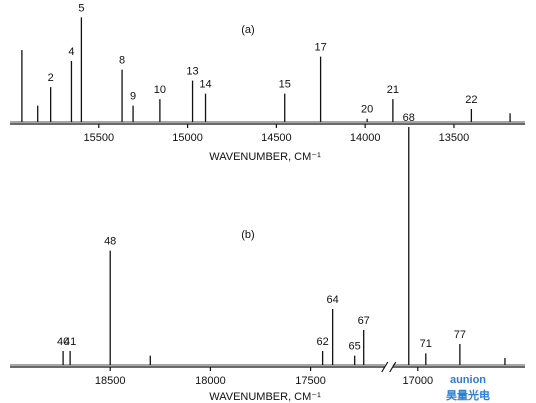 This screenshot has width=536, height=403. I want to click on x-tick-label: 18500, so click(110, 381).